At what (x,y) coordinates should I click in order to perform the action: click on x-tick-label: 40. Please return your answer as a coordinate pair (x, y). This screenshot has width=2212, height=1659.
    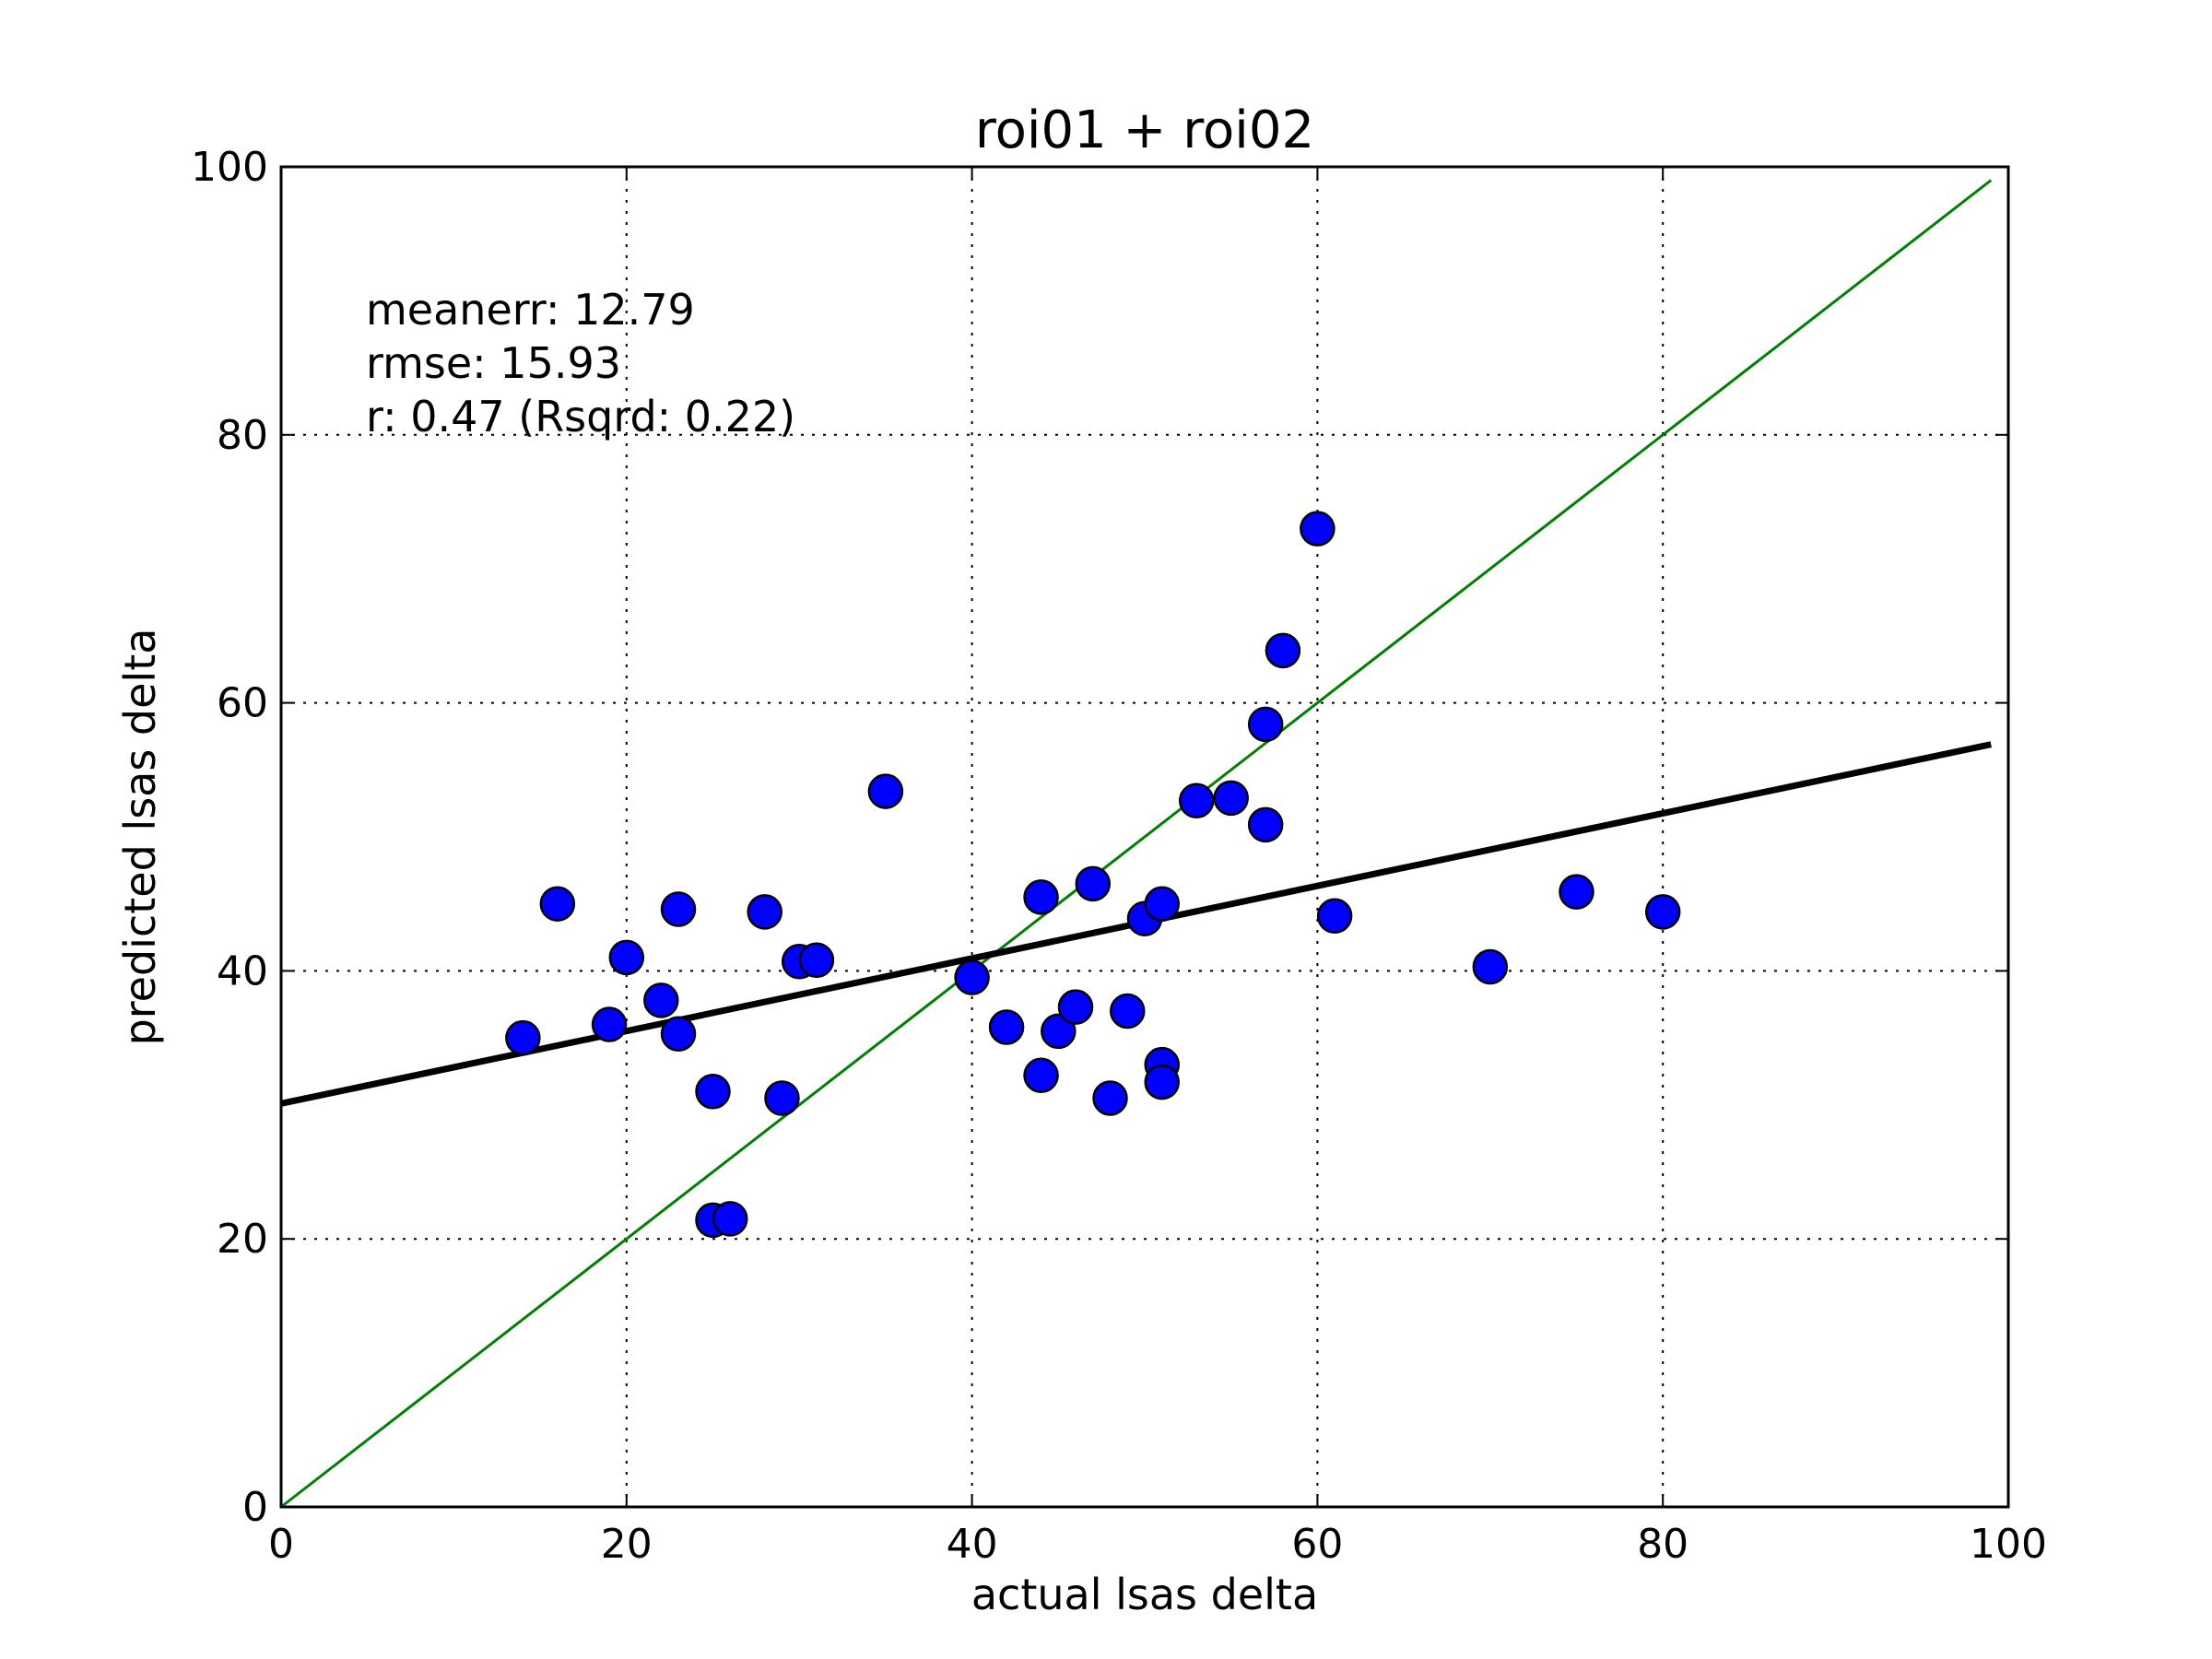
    Looking at the image, I should click on (972, 1544).